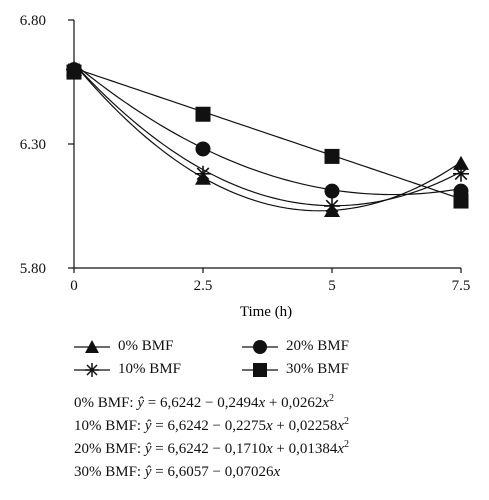 The height and width of the screenshot is (500, 489). What do you see at coordinates (461, 286) in the screenshot?
I see `x-tick-label: 7.5` at bounding box center [461, 286].